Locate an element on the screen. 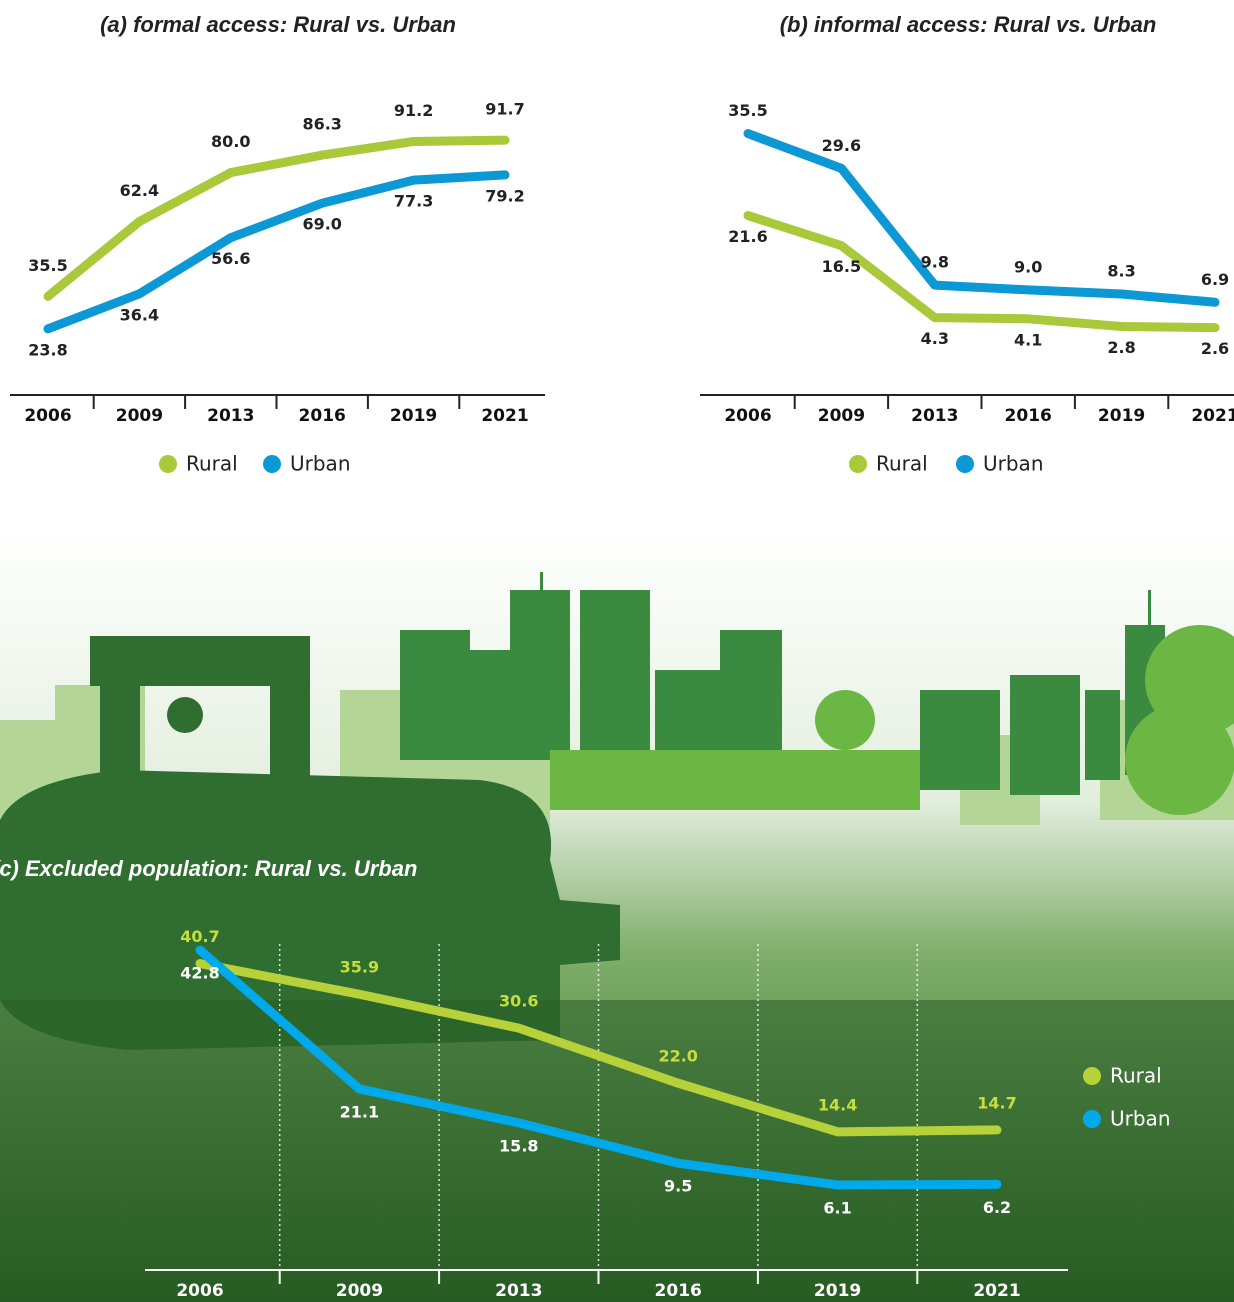  value-label: 21.1 is located at coordinates (359, 1111).